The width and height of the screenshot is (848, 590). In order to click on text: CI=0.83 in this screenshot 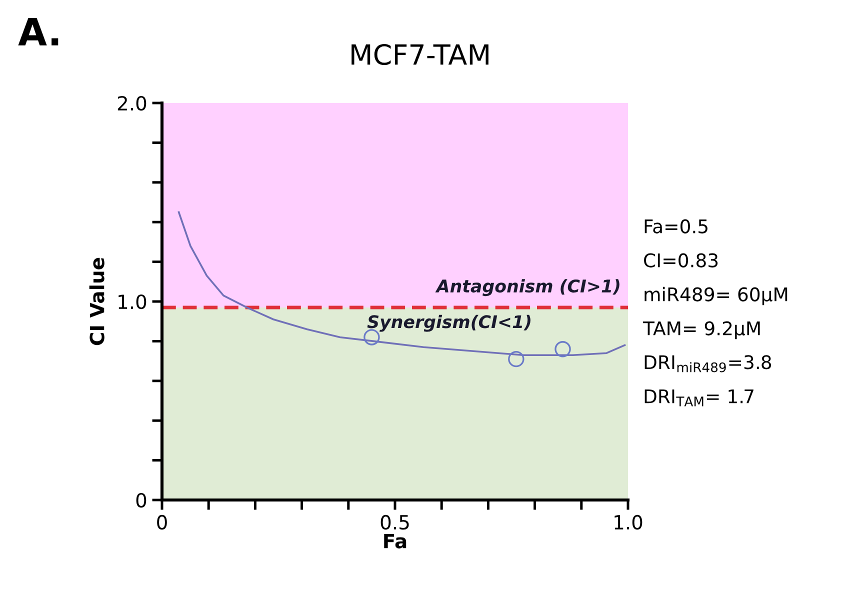, I will do `click(681, 260)`.